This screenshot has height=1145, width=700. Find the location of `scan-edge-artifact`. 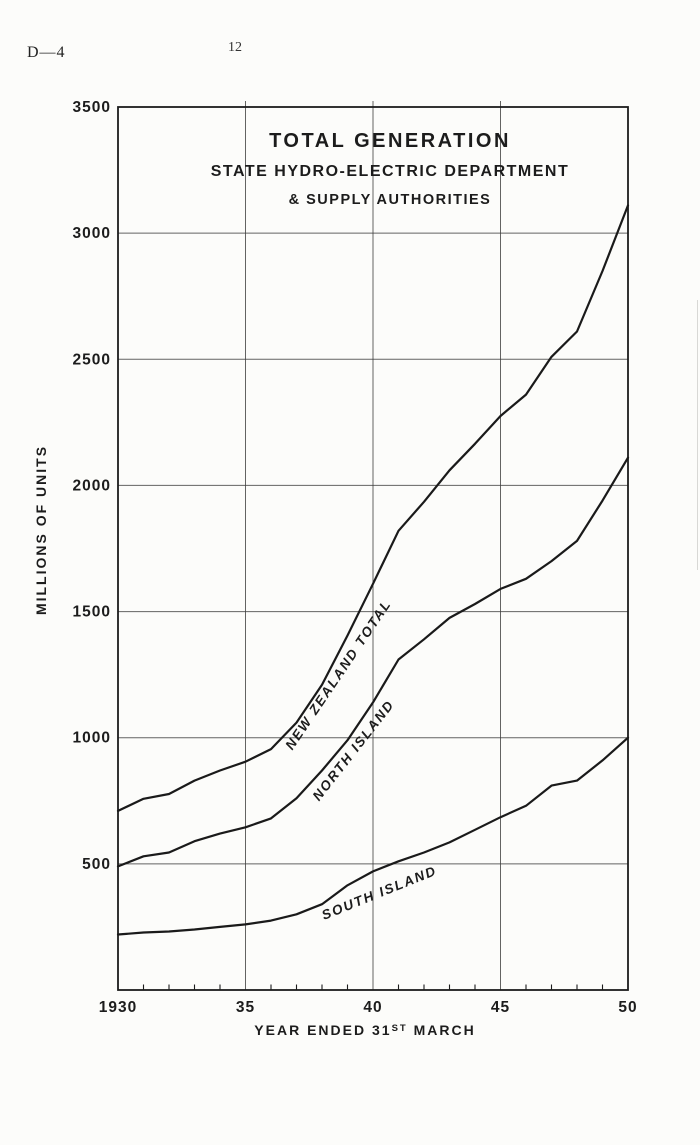

scan-edge-artifact is located at coordinates (697, 435).